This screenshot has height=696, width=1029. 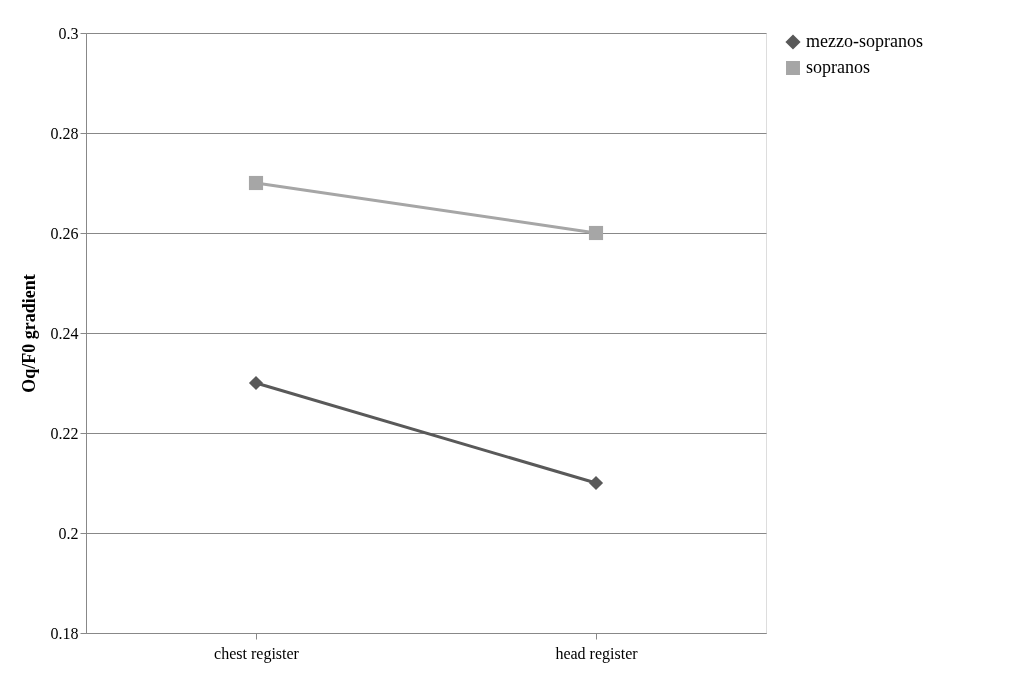 What do you see at coordinates (64, 633) in the screenshot?
I see `y-tick-label: 0.18` at bounding box center [64, 633].